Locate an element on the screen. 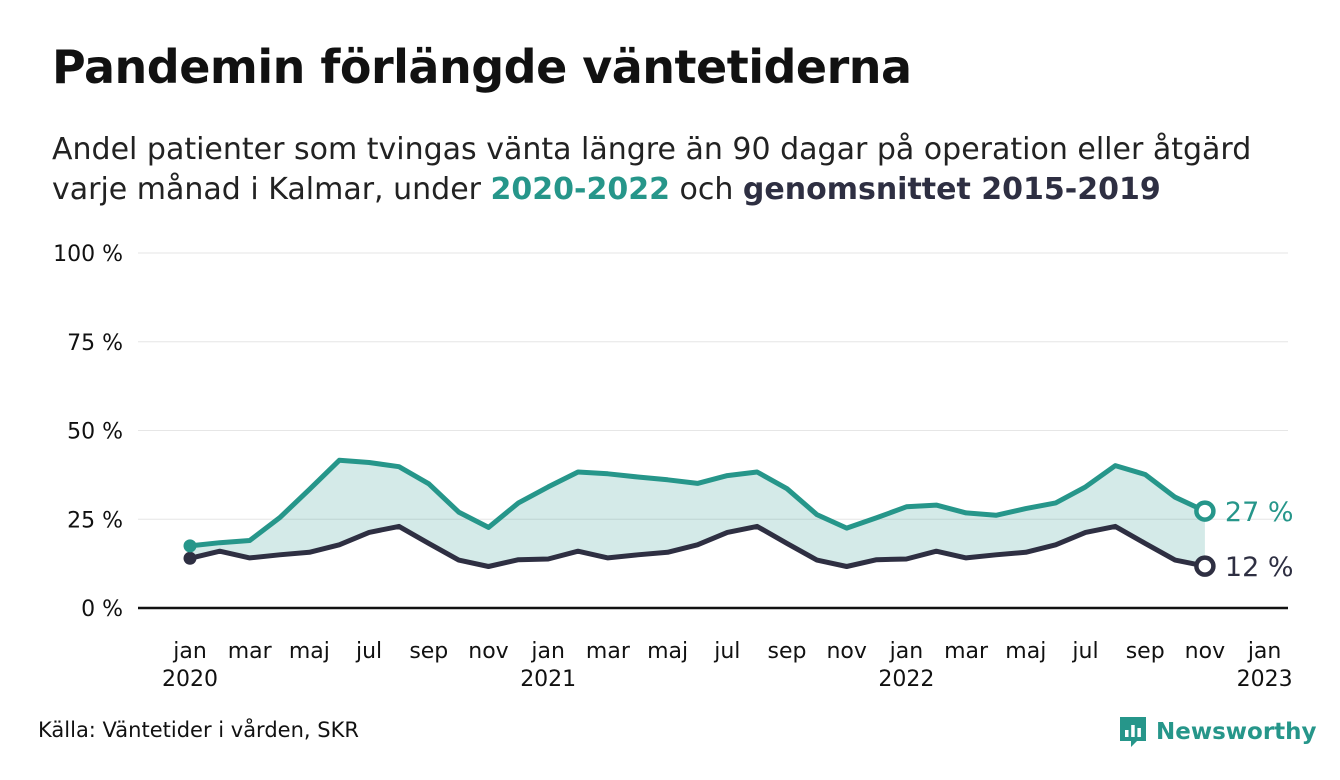  series-end-label: 12 % is located at coordinates (1259, 567).